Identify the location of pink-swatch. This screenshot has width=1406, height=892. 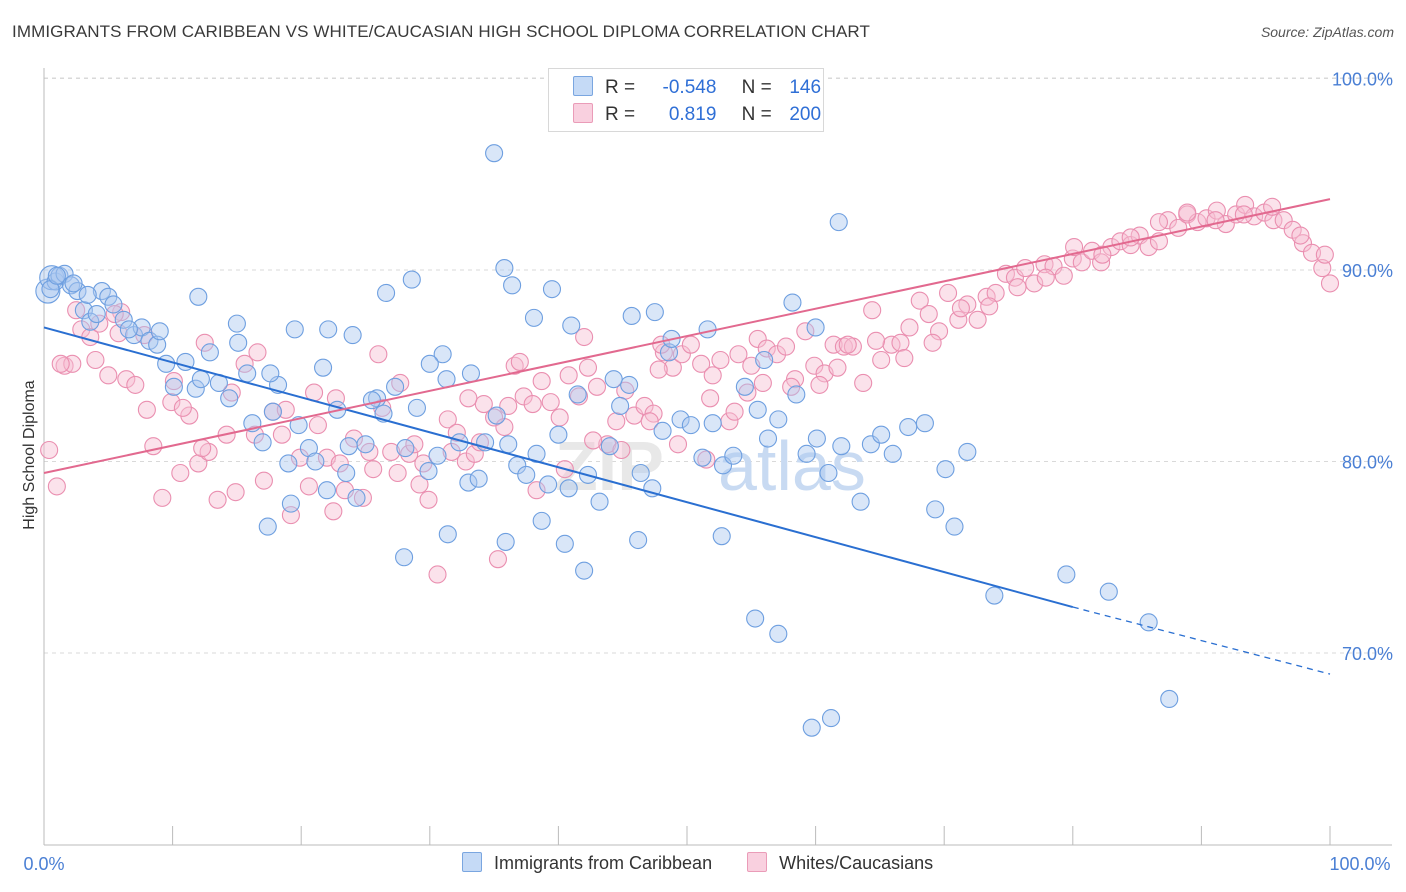
(583, 113).